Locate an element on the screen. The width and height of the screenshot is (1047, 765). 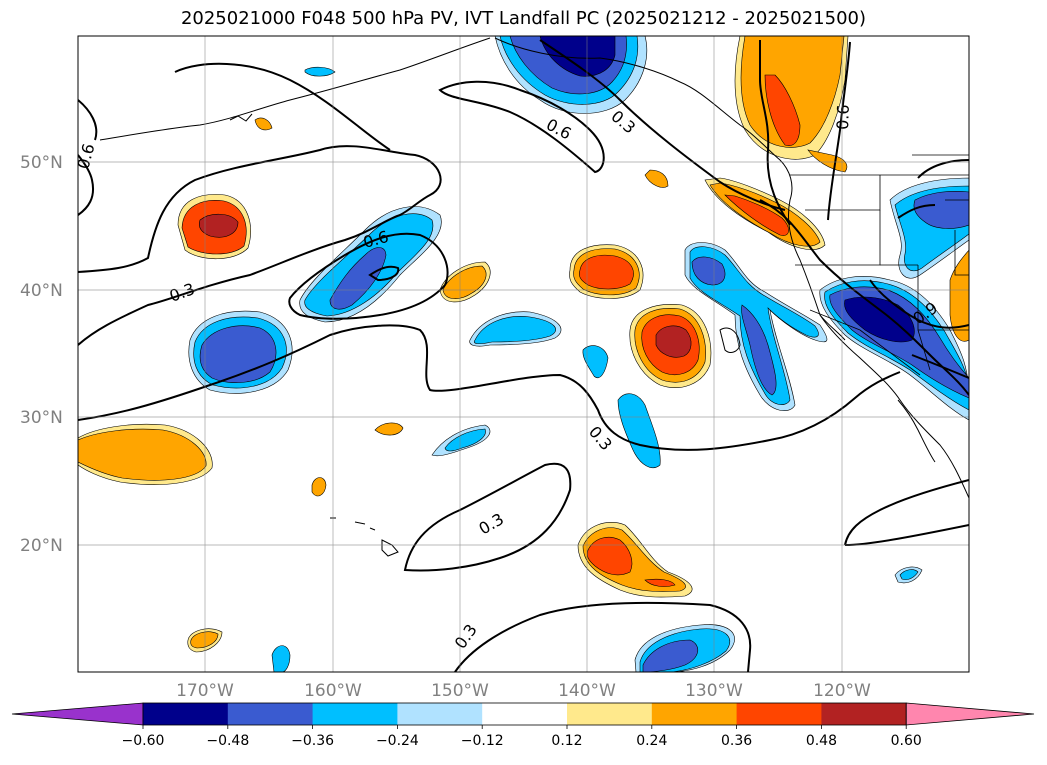
colorbar-tick-label: −0.36 is located at coordinates (312, 741).